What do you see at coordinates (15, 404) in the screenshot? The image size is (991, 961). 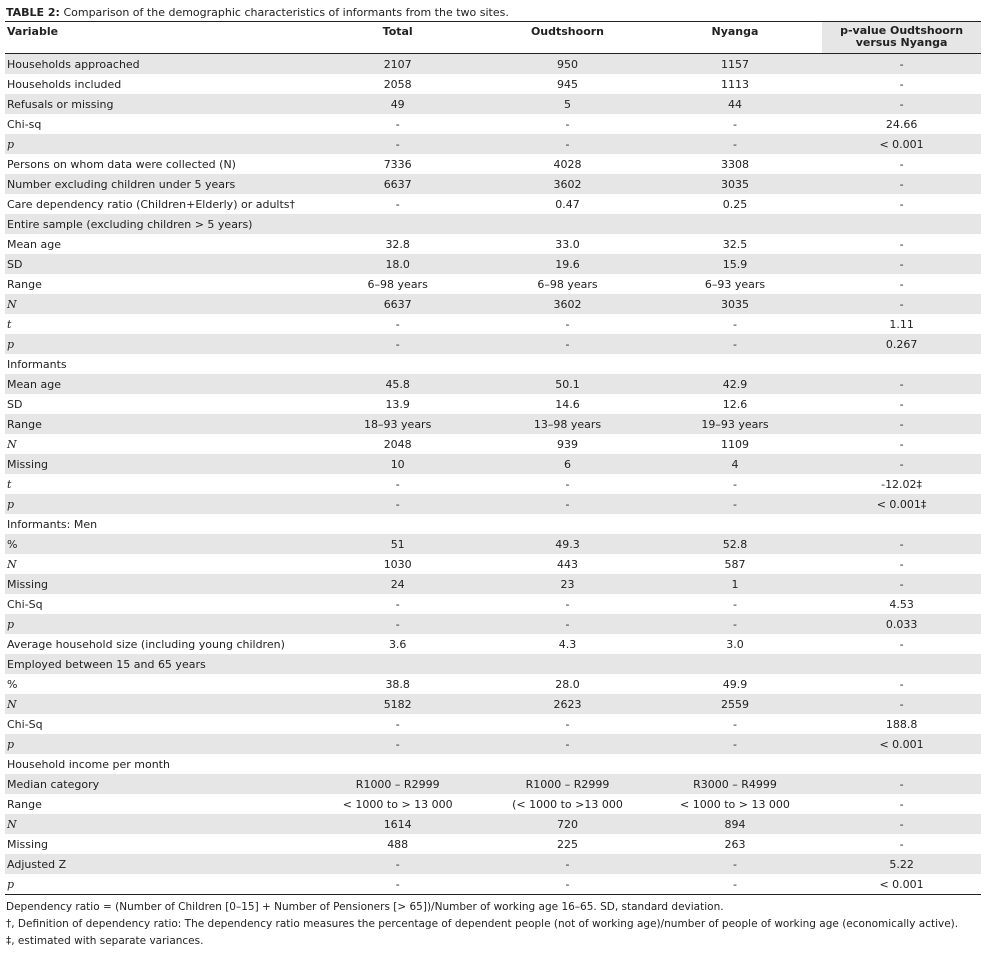 I see `row-label: SD` at bounding box center [15, 404].